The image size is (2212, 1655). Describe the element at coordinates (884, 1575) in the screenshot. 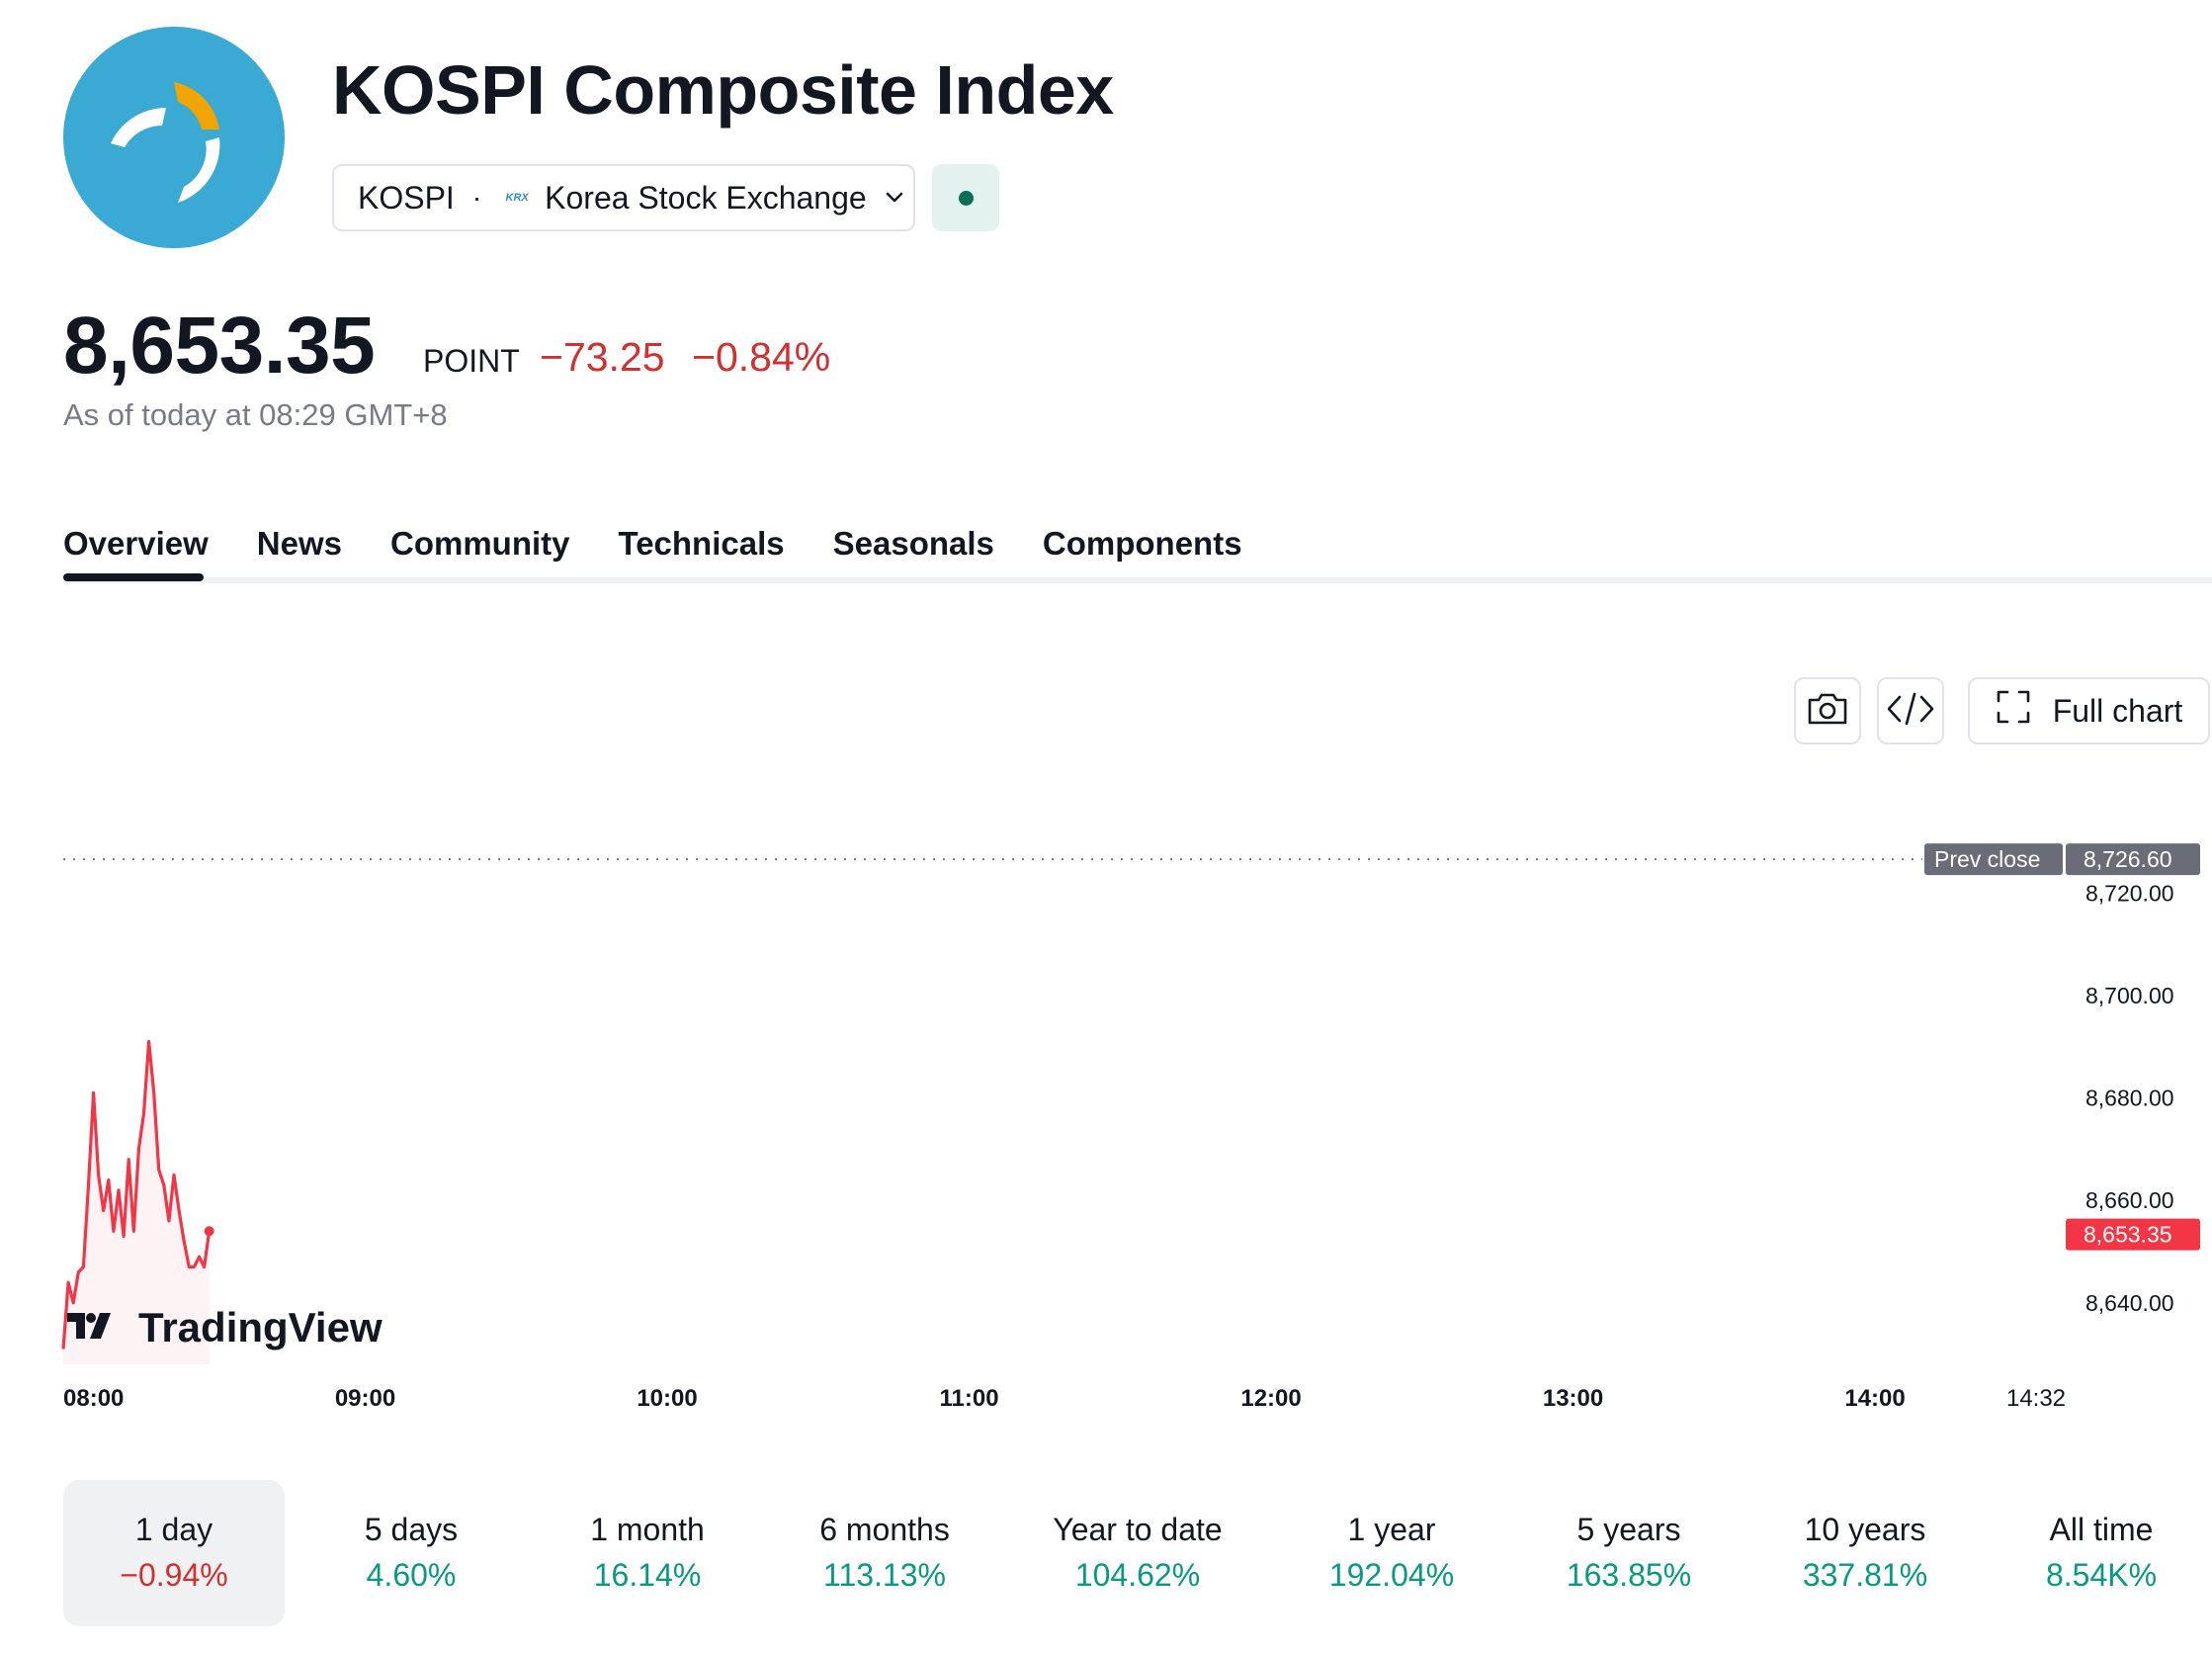

I see `period-return: 113.13%` at that location.